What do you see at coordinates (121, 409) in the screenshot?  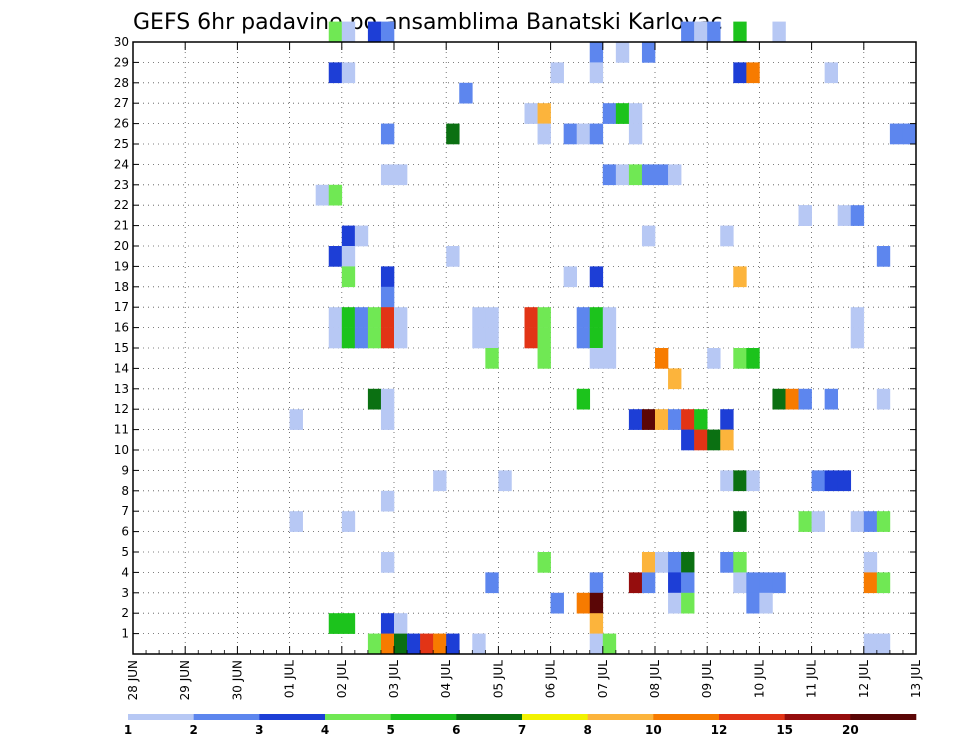 I see `y-tick-label: 12` at bounding box center [121, 409].